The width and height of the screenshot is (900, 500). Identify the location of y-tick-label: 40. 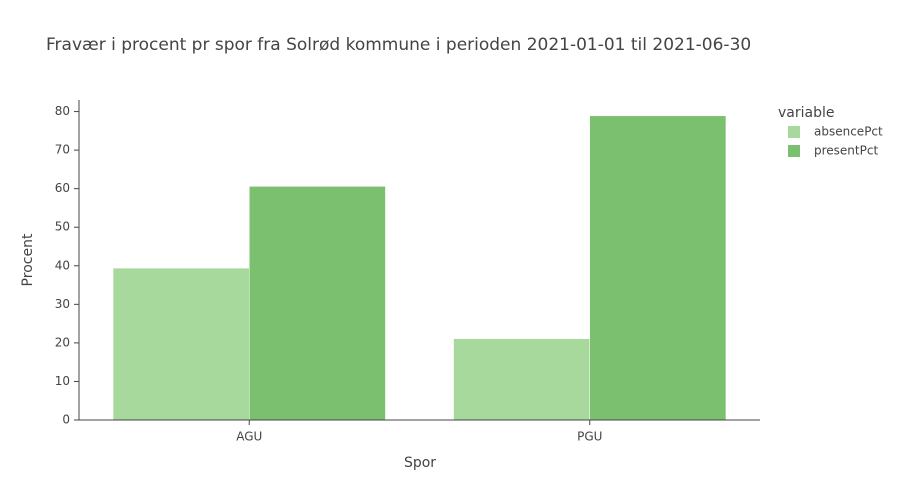
(62, 265).